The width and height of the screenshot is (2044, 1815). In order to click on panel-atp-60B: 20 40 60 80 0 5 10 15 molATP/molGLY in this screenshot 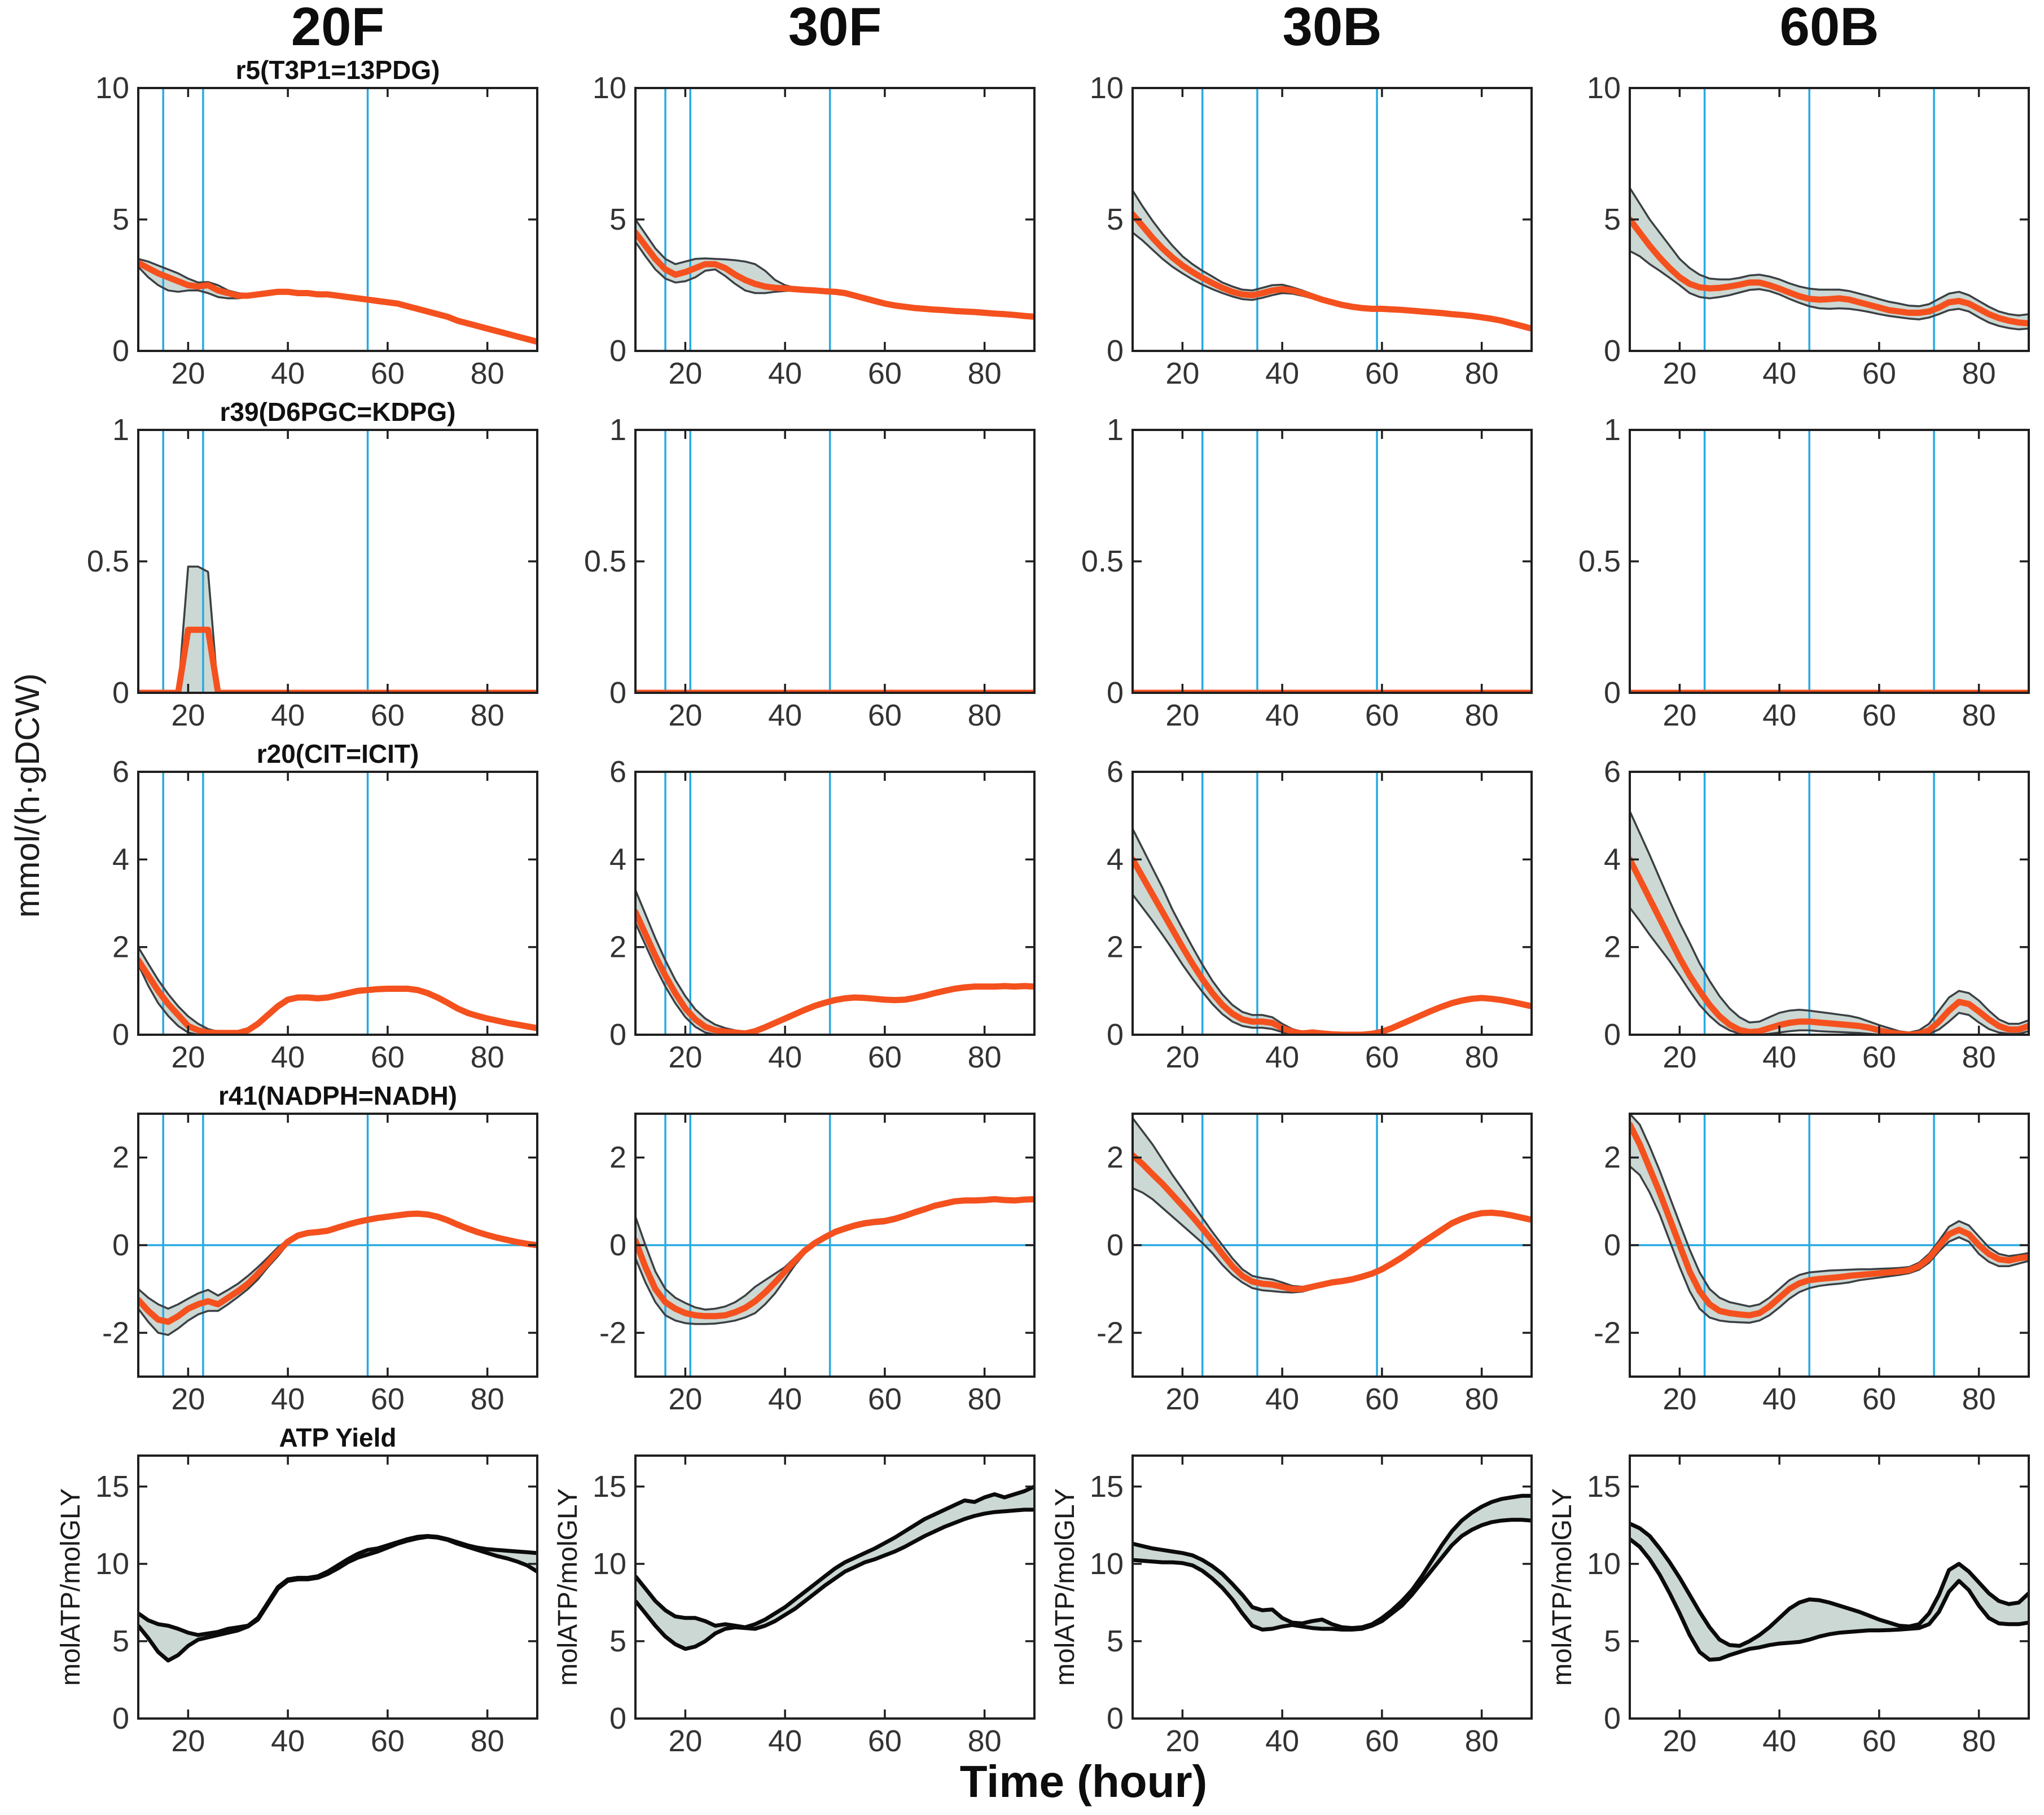, I will do `click(1788, 1606)`.